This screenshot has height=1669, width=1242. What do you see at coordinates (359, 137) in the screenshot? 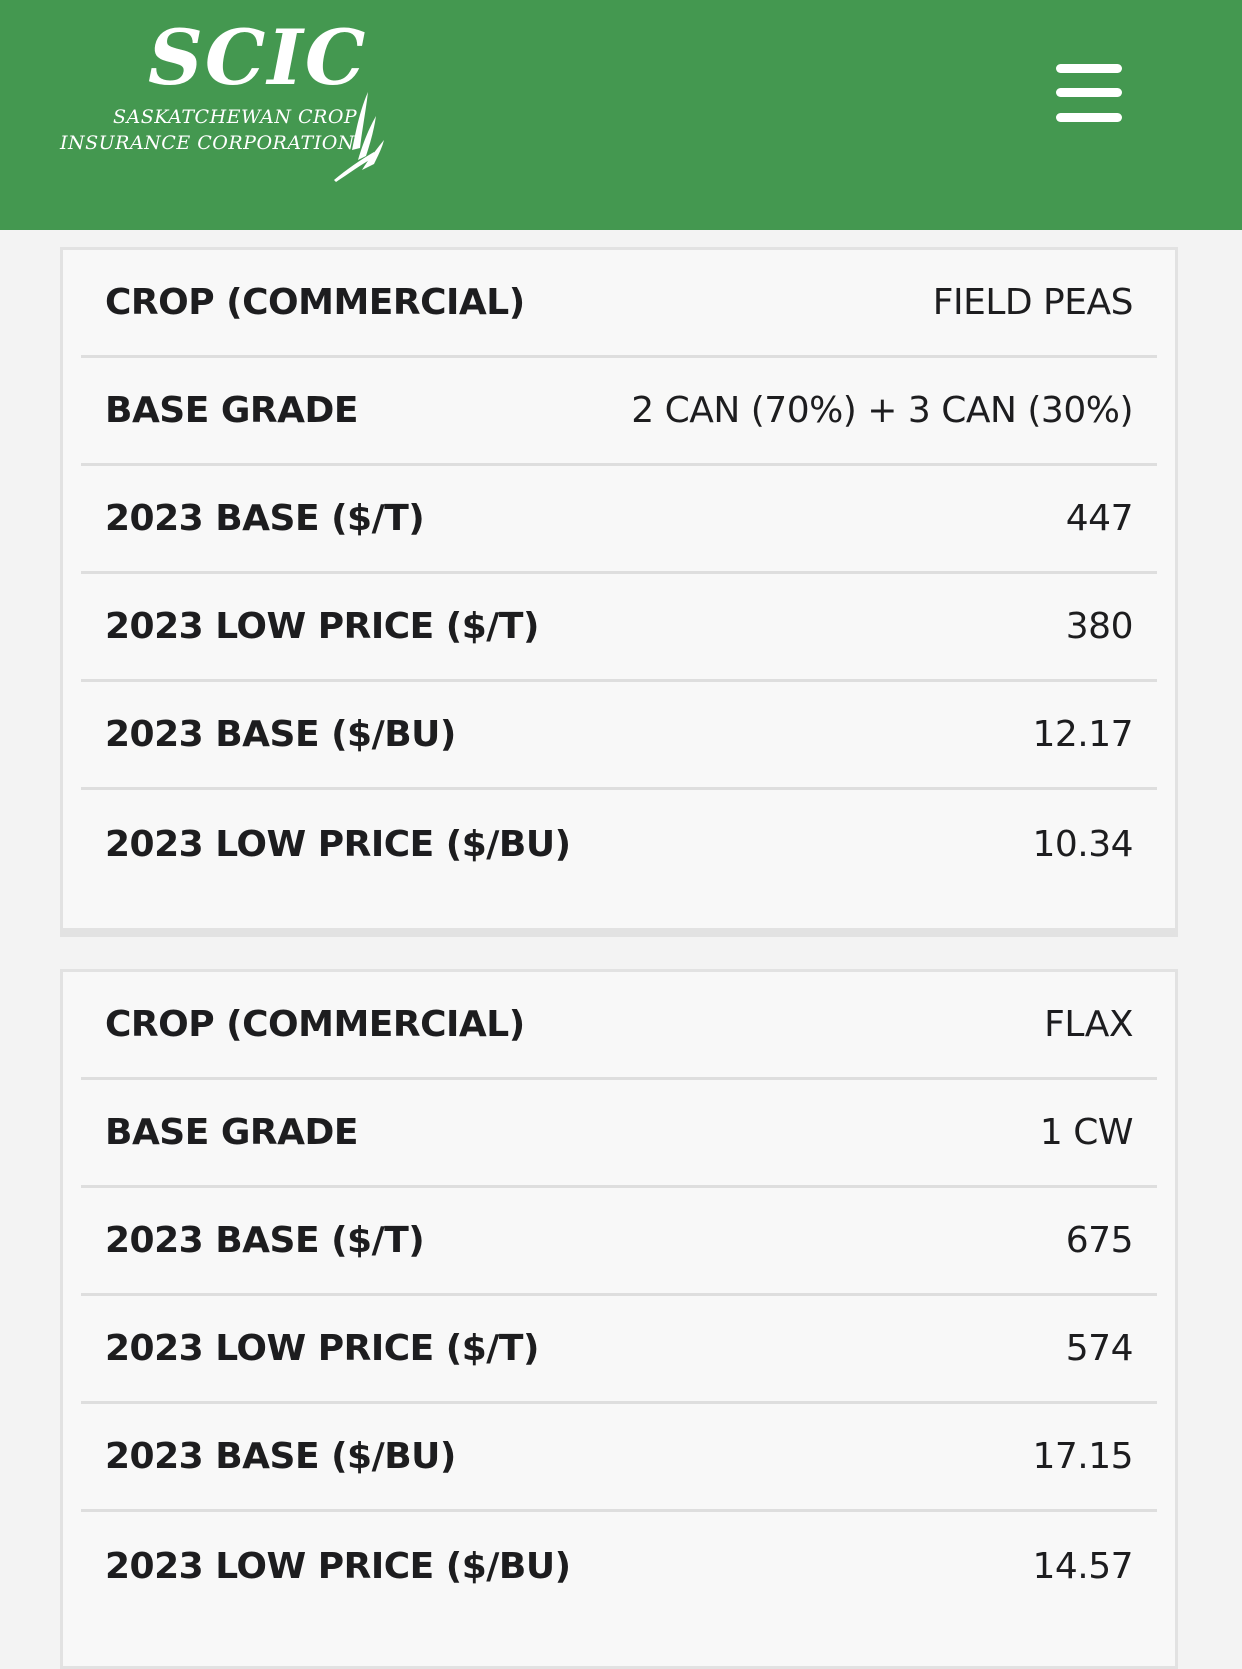
I see `wheat-icon` at bounding box center [359, 137].